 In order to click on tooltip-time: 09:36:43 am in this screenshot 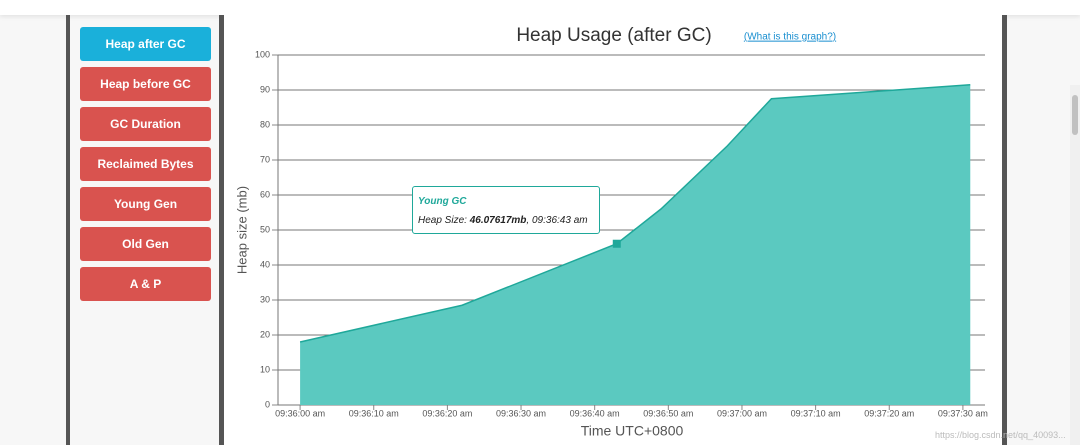, I will do `click(559, 220)`.